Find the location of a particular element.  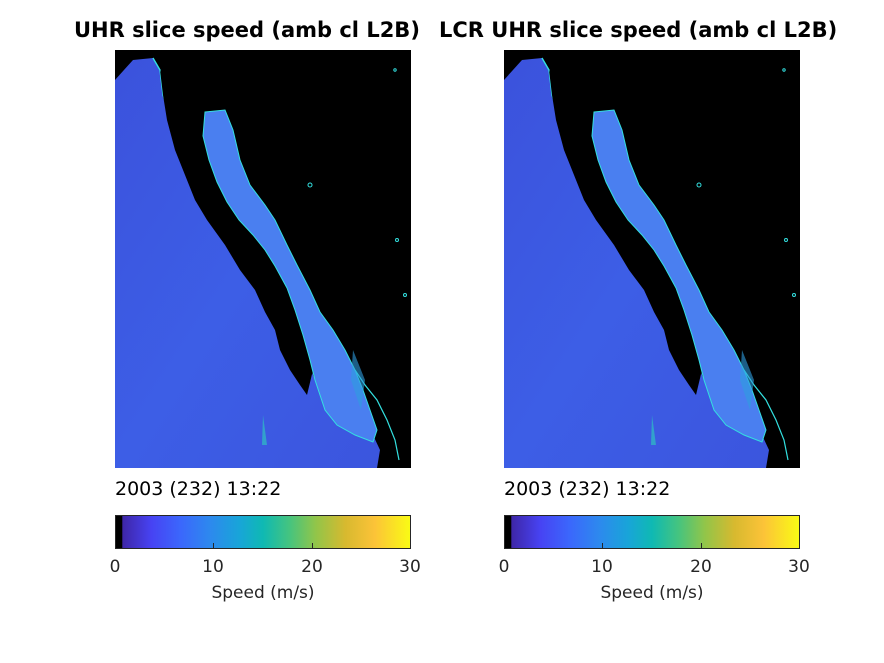

panel-title: LCR UHR slice speed (amb cl L2B) is located at coordinates (638, 30).